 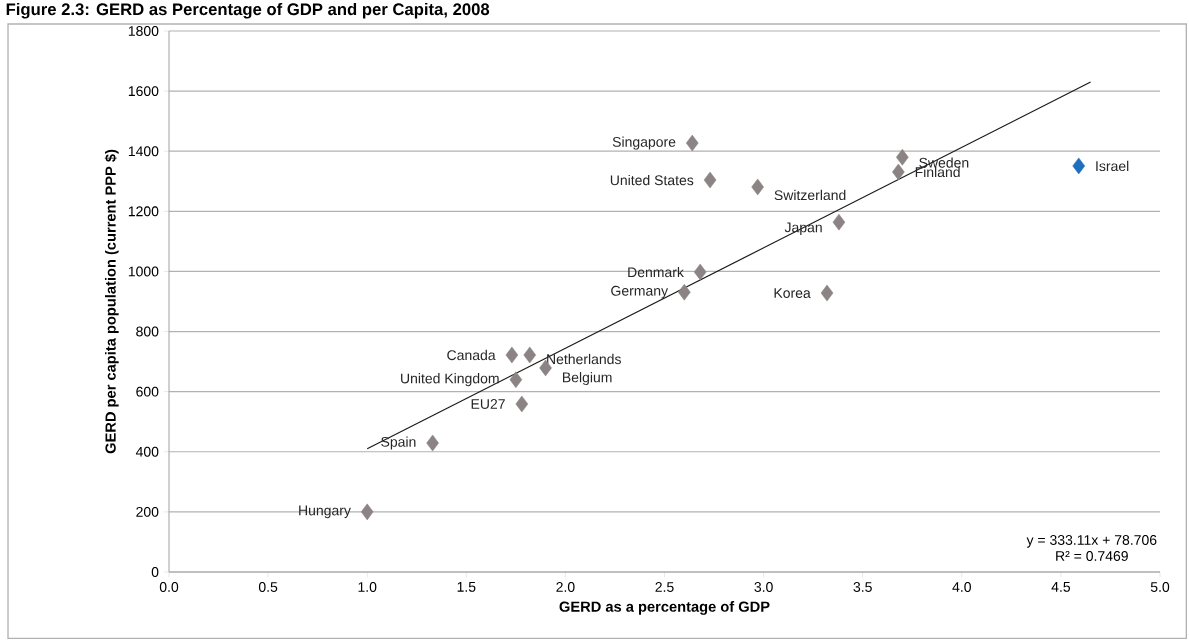 What do you see at coordinates (961, 587) in the screenshot?
I see `x-tick-label: 4.0` at bounding box center [961, 587].